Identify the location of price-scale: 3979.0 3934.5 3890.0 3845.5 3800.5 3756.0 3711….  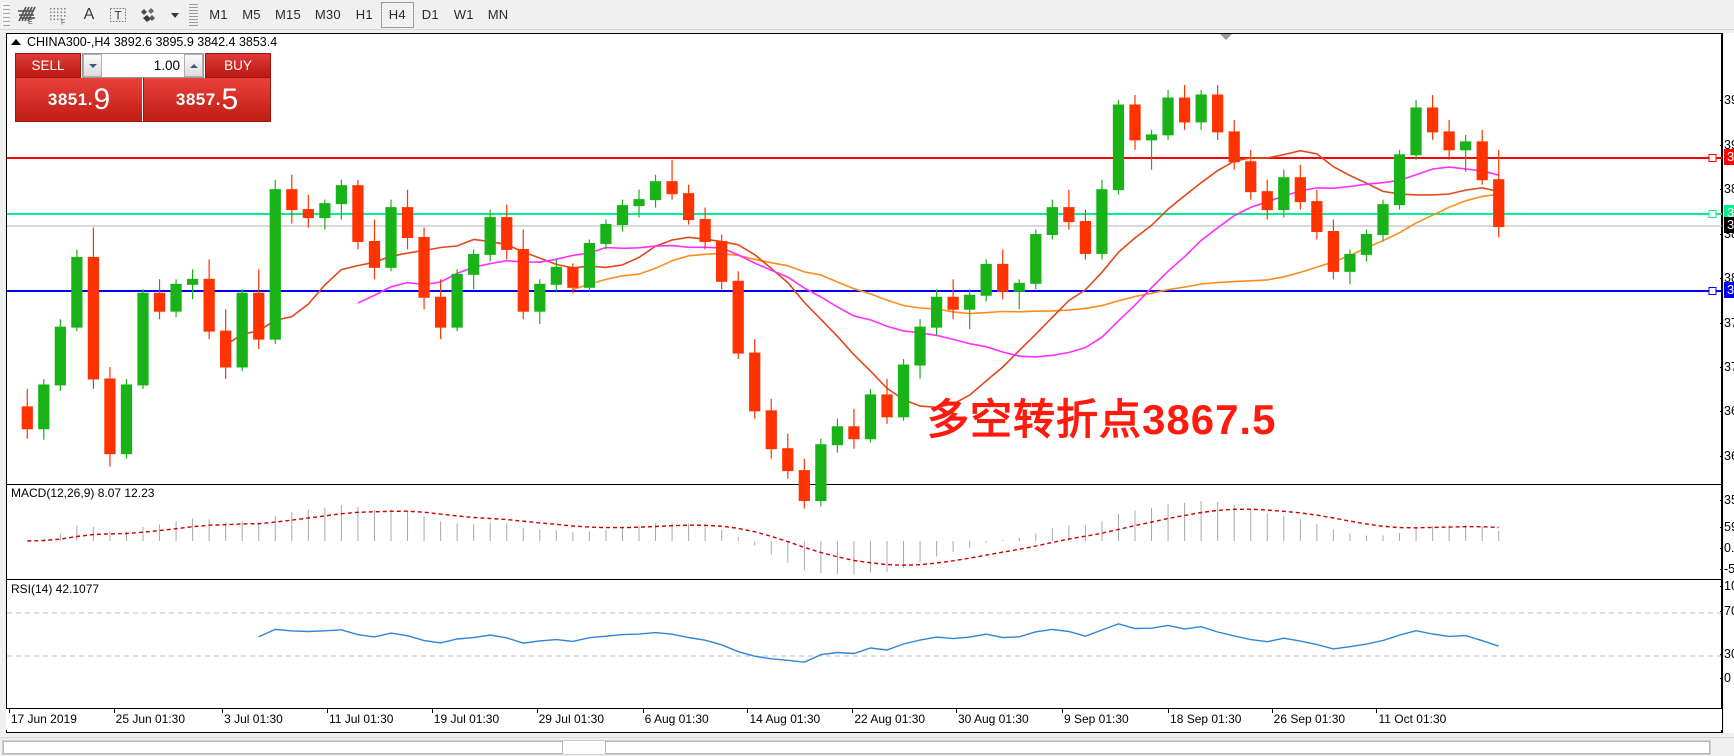
(1726, 383).